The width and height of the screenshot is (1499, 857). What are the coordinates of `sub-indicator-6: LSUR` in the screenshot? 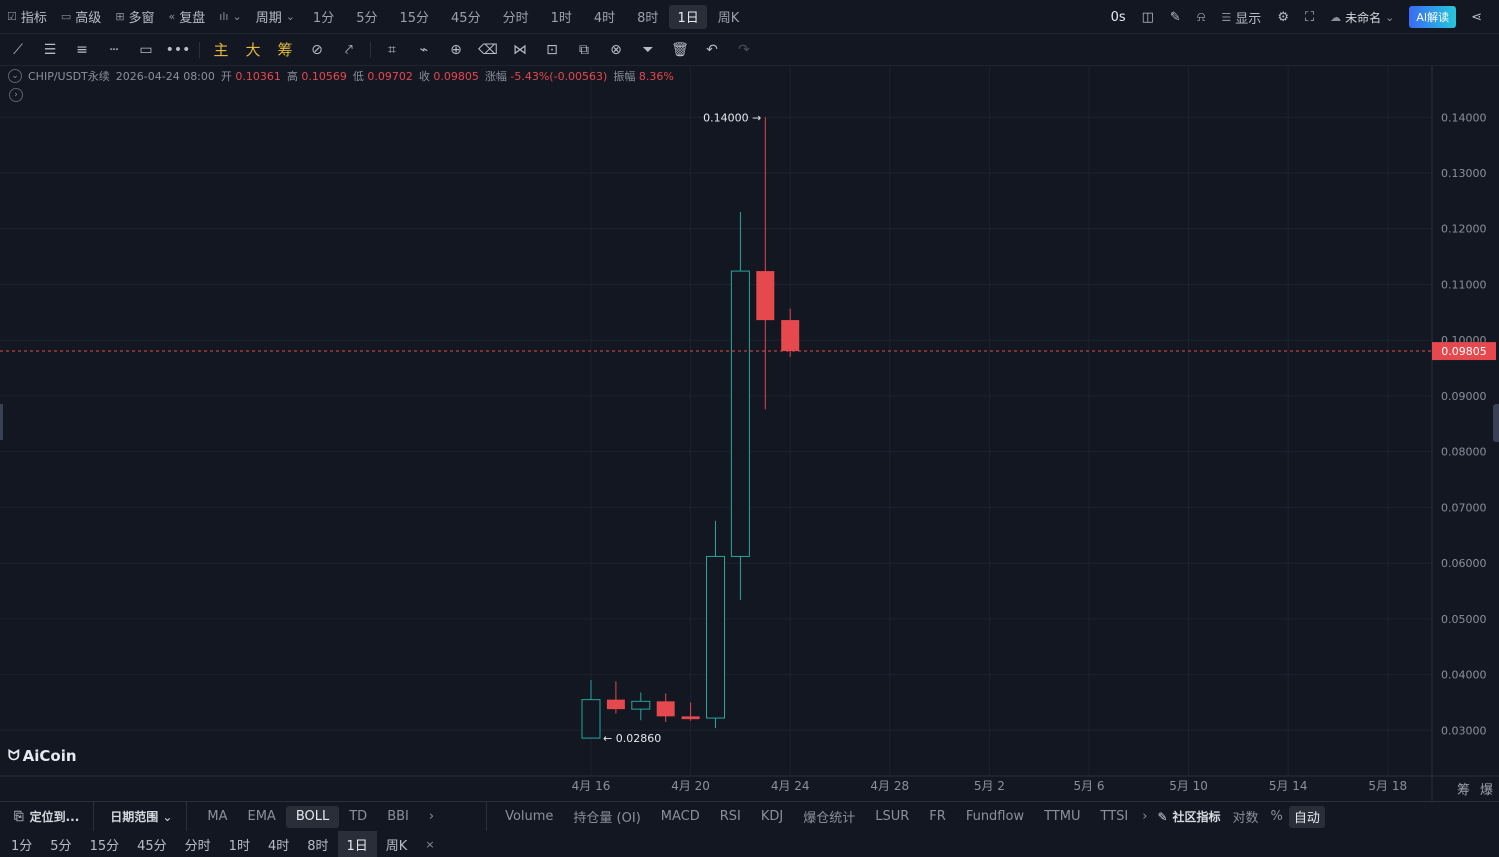 It's located at (892, 816).